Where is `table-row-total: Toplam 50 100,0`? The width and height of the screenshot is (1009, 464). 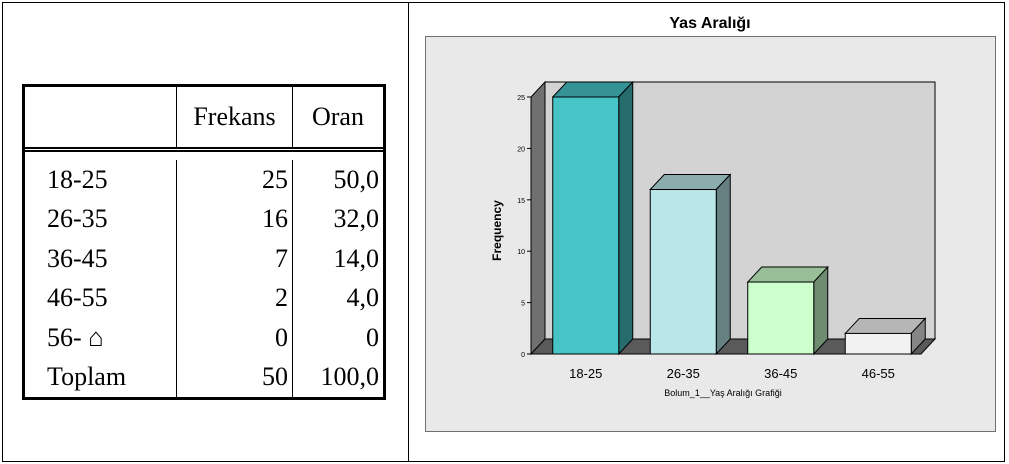 table-row-total: Toplam 50 100,0 is located at coordinates (204, 377).